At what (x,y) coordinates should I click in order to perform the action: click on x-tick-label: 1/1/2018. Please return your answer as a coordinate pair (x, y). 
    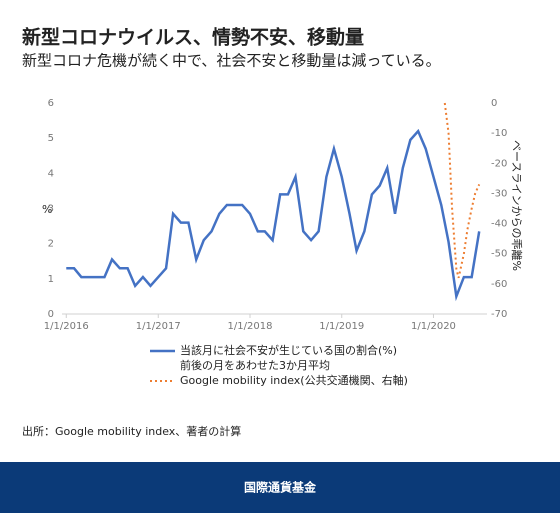
    Looking at the image, I should click on (250, 326).